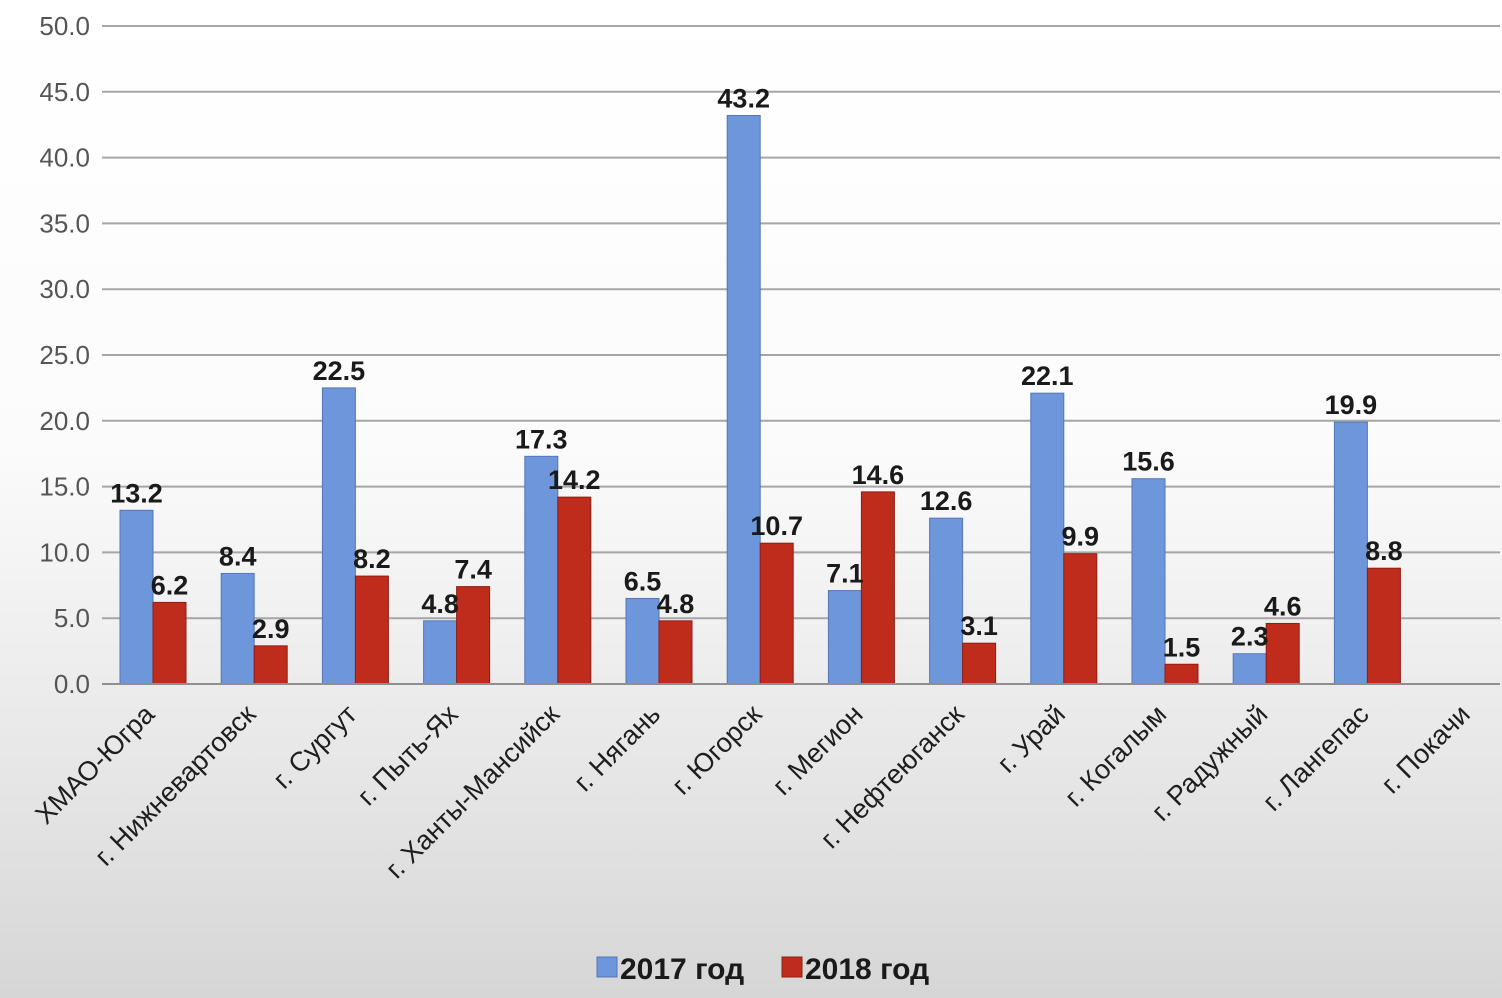  I want to click on legend-label-2018: 2018 год, so click(867, 969).